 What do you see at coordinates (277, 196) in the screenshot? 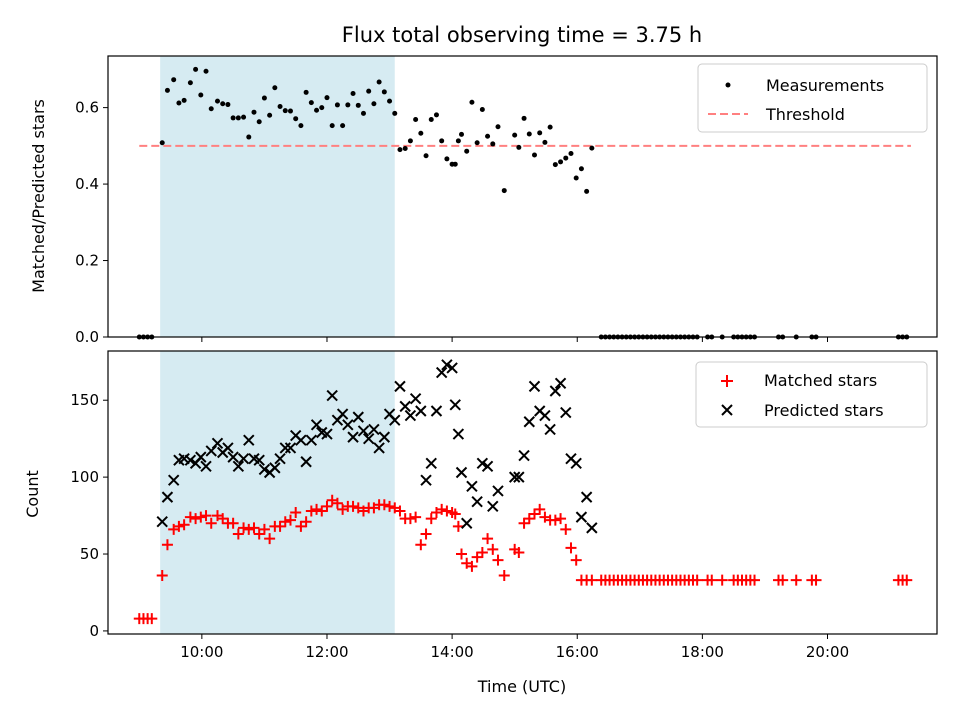
I see `ratio-shaded-span` at bounding box center [277, 196].